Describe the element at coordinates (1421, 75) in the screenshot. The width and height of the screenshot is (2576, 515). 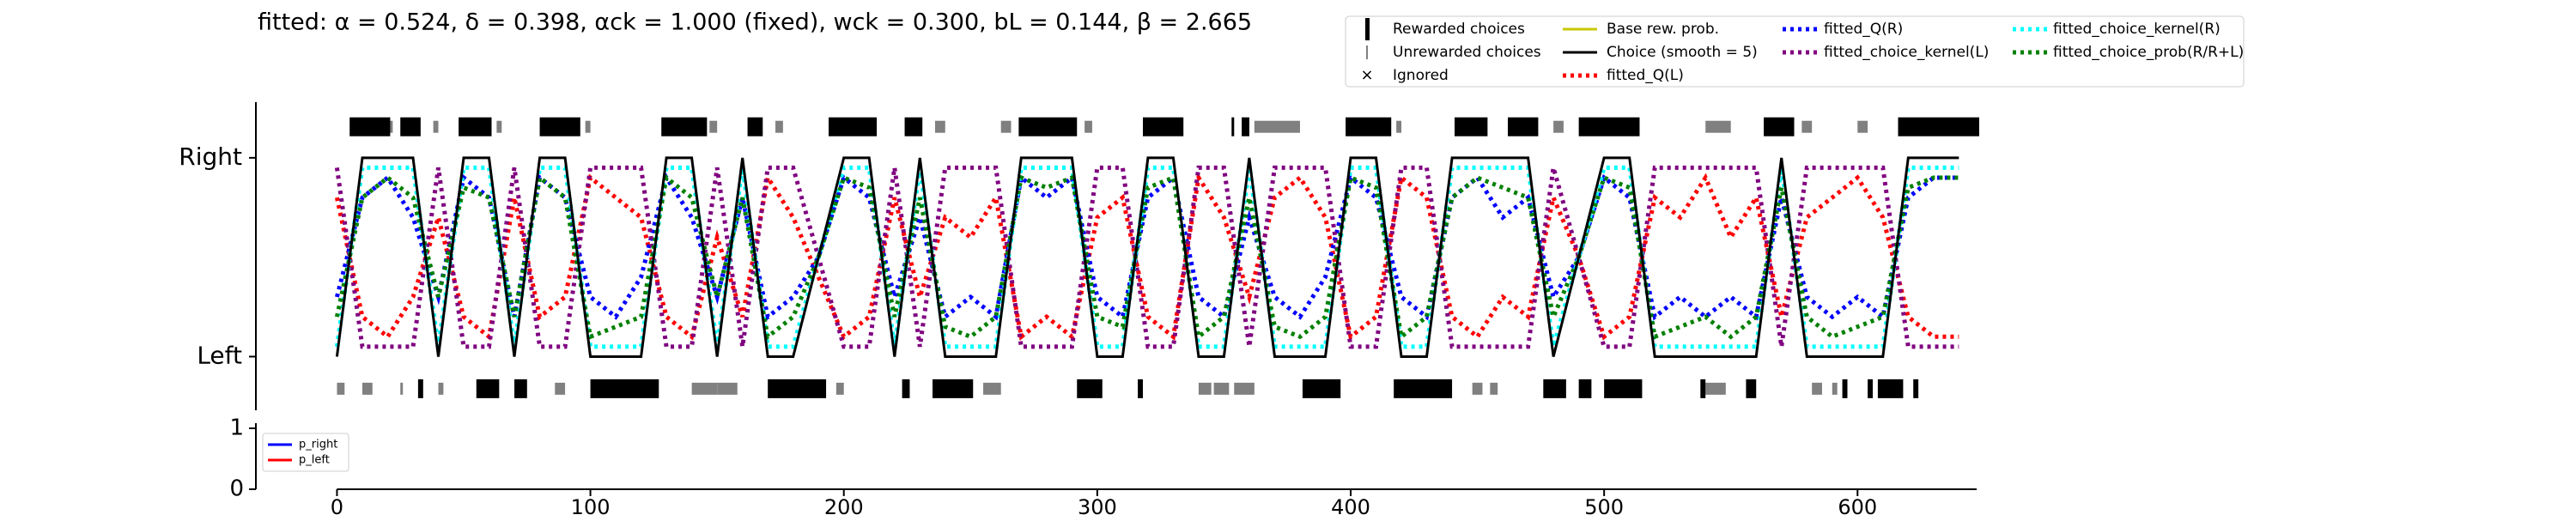
I see `legend-label: Ignored` at that location.